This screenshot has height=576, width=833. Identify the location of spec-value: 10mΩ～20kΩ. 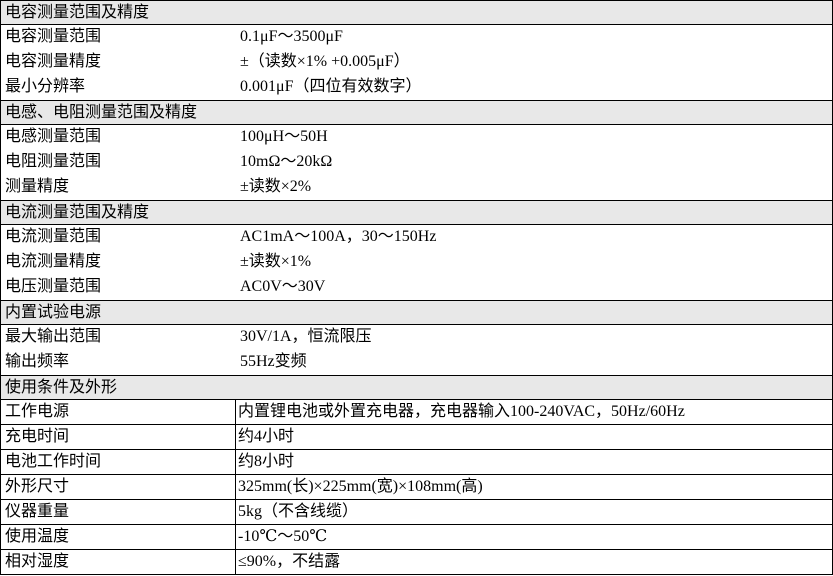
(286, 161).